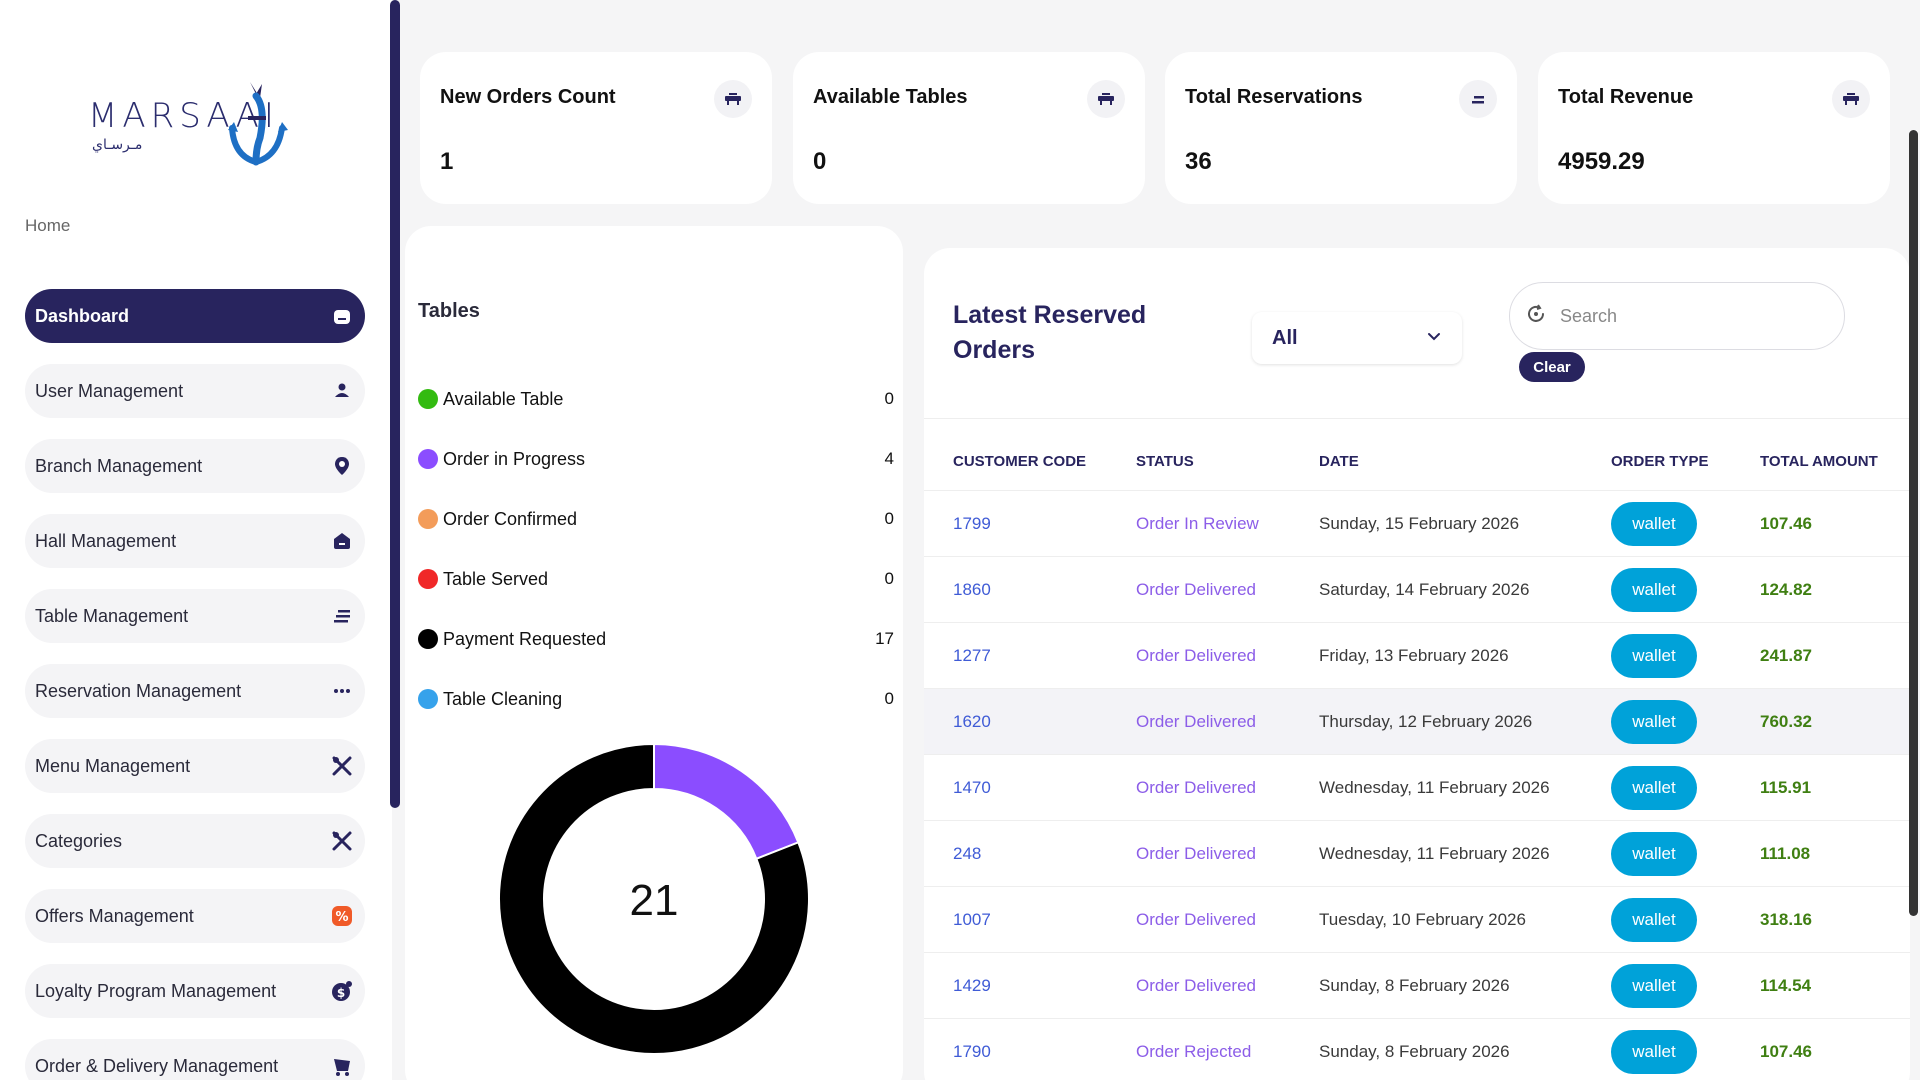  I want to click on sidebar-item-dashboard: Dashboard, so click(195, 316).